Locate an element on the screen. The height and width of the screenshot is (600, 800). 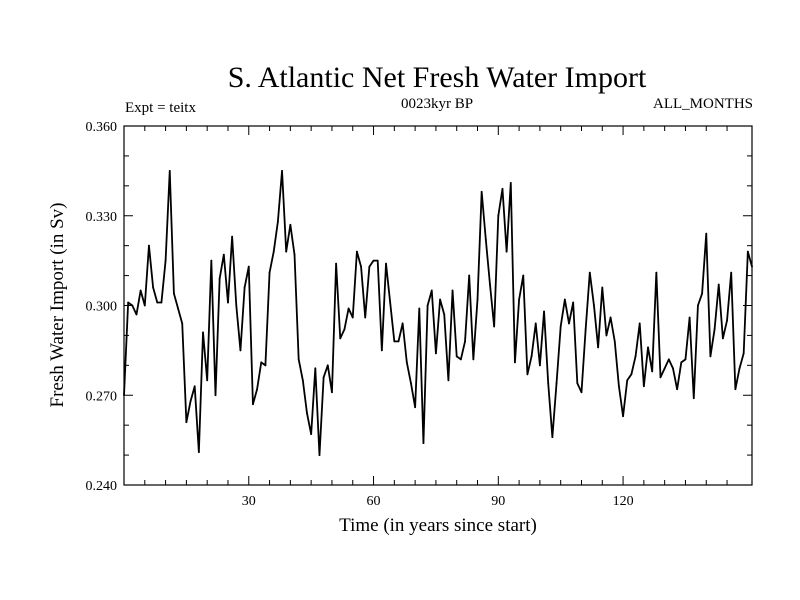
x-tick-label: 90 is located at coordinates (498, 501).